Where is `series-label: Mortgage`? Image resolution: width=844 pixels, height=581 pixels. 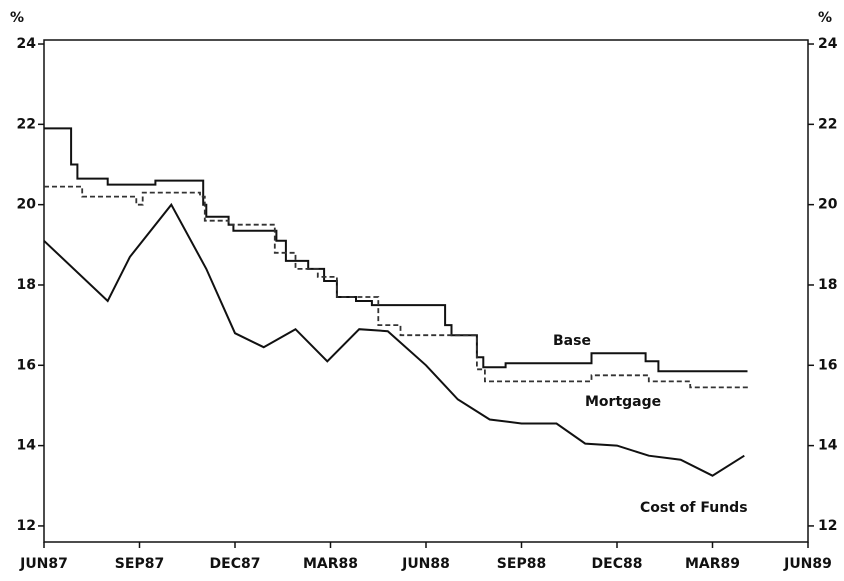 series-label: Mortgage is located at coordinates (623, 402).